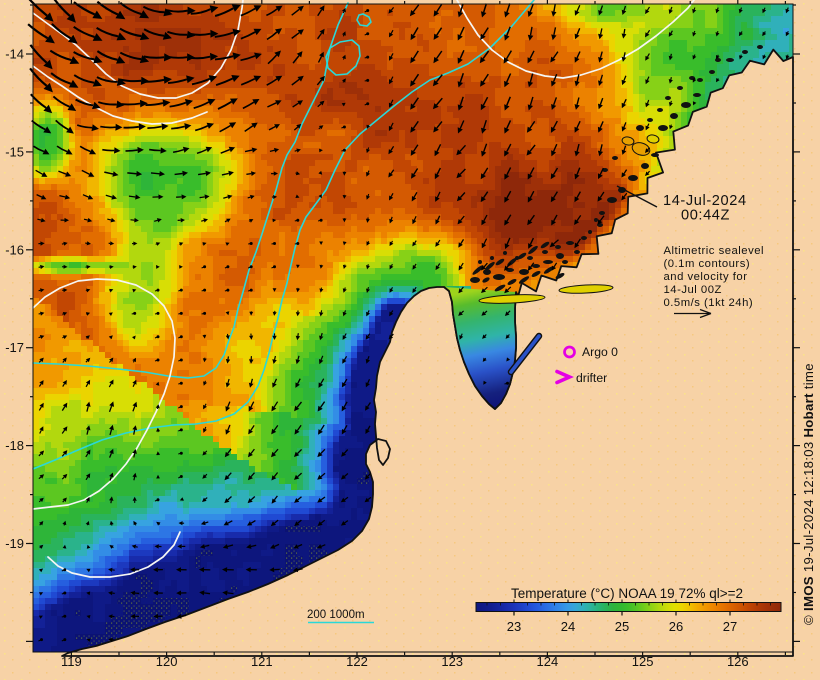  Describe the element at coordinates (707, 264) in the screenshot. I see `svg-text: (0.1m contours)` at that location.